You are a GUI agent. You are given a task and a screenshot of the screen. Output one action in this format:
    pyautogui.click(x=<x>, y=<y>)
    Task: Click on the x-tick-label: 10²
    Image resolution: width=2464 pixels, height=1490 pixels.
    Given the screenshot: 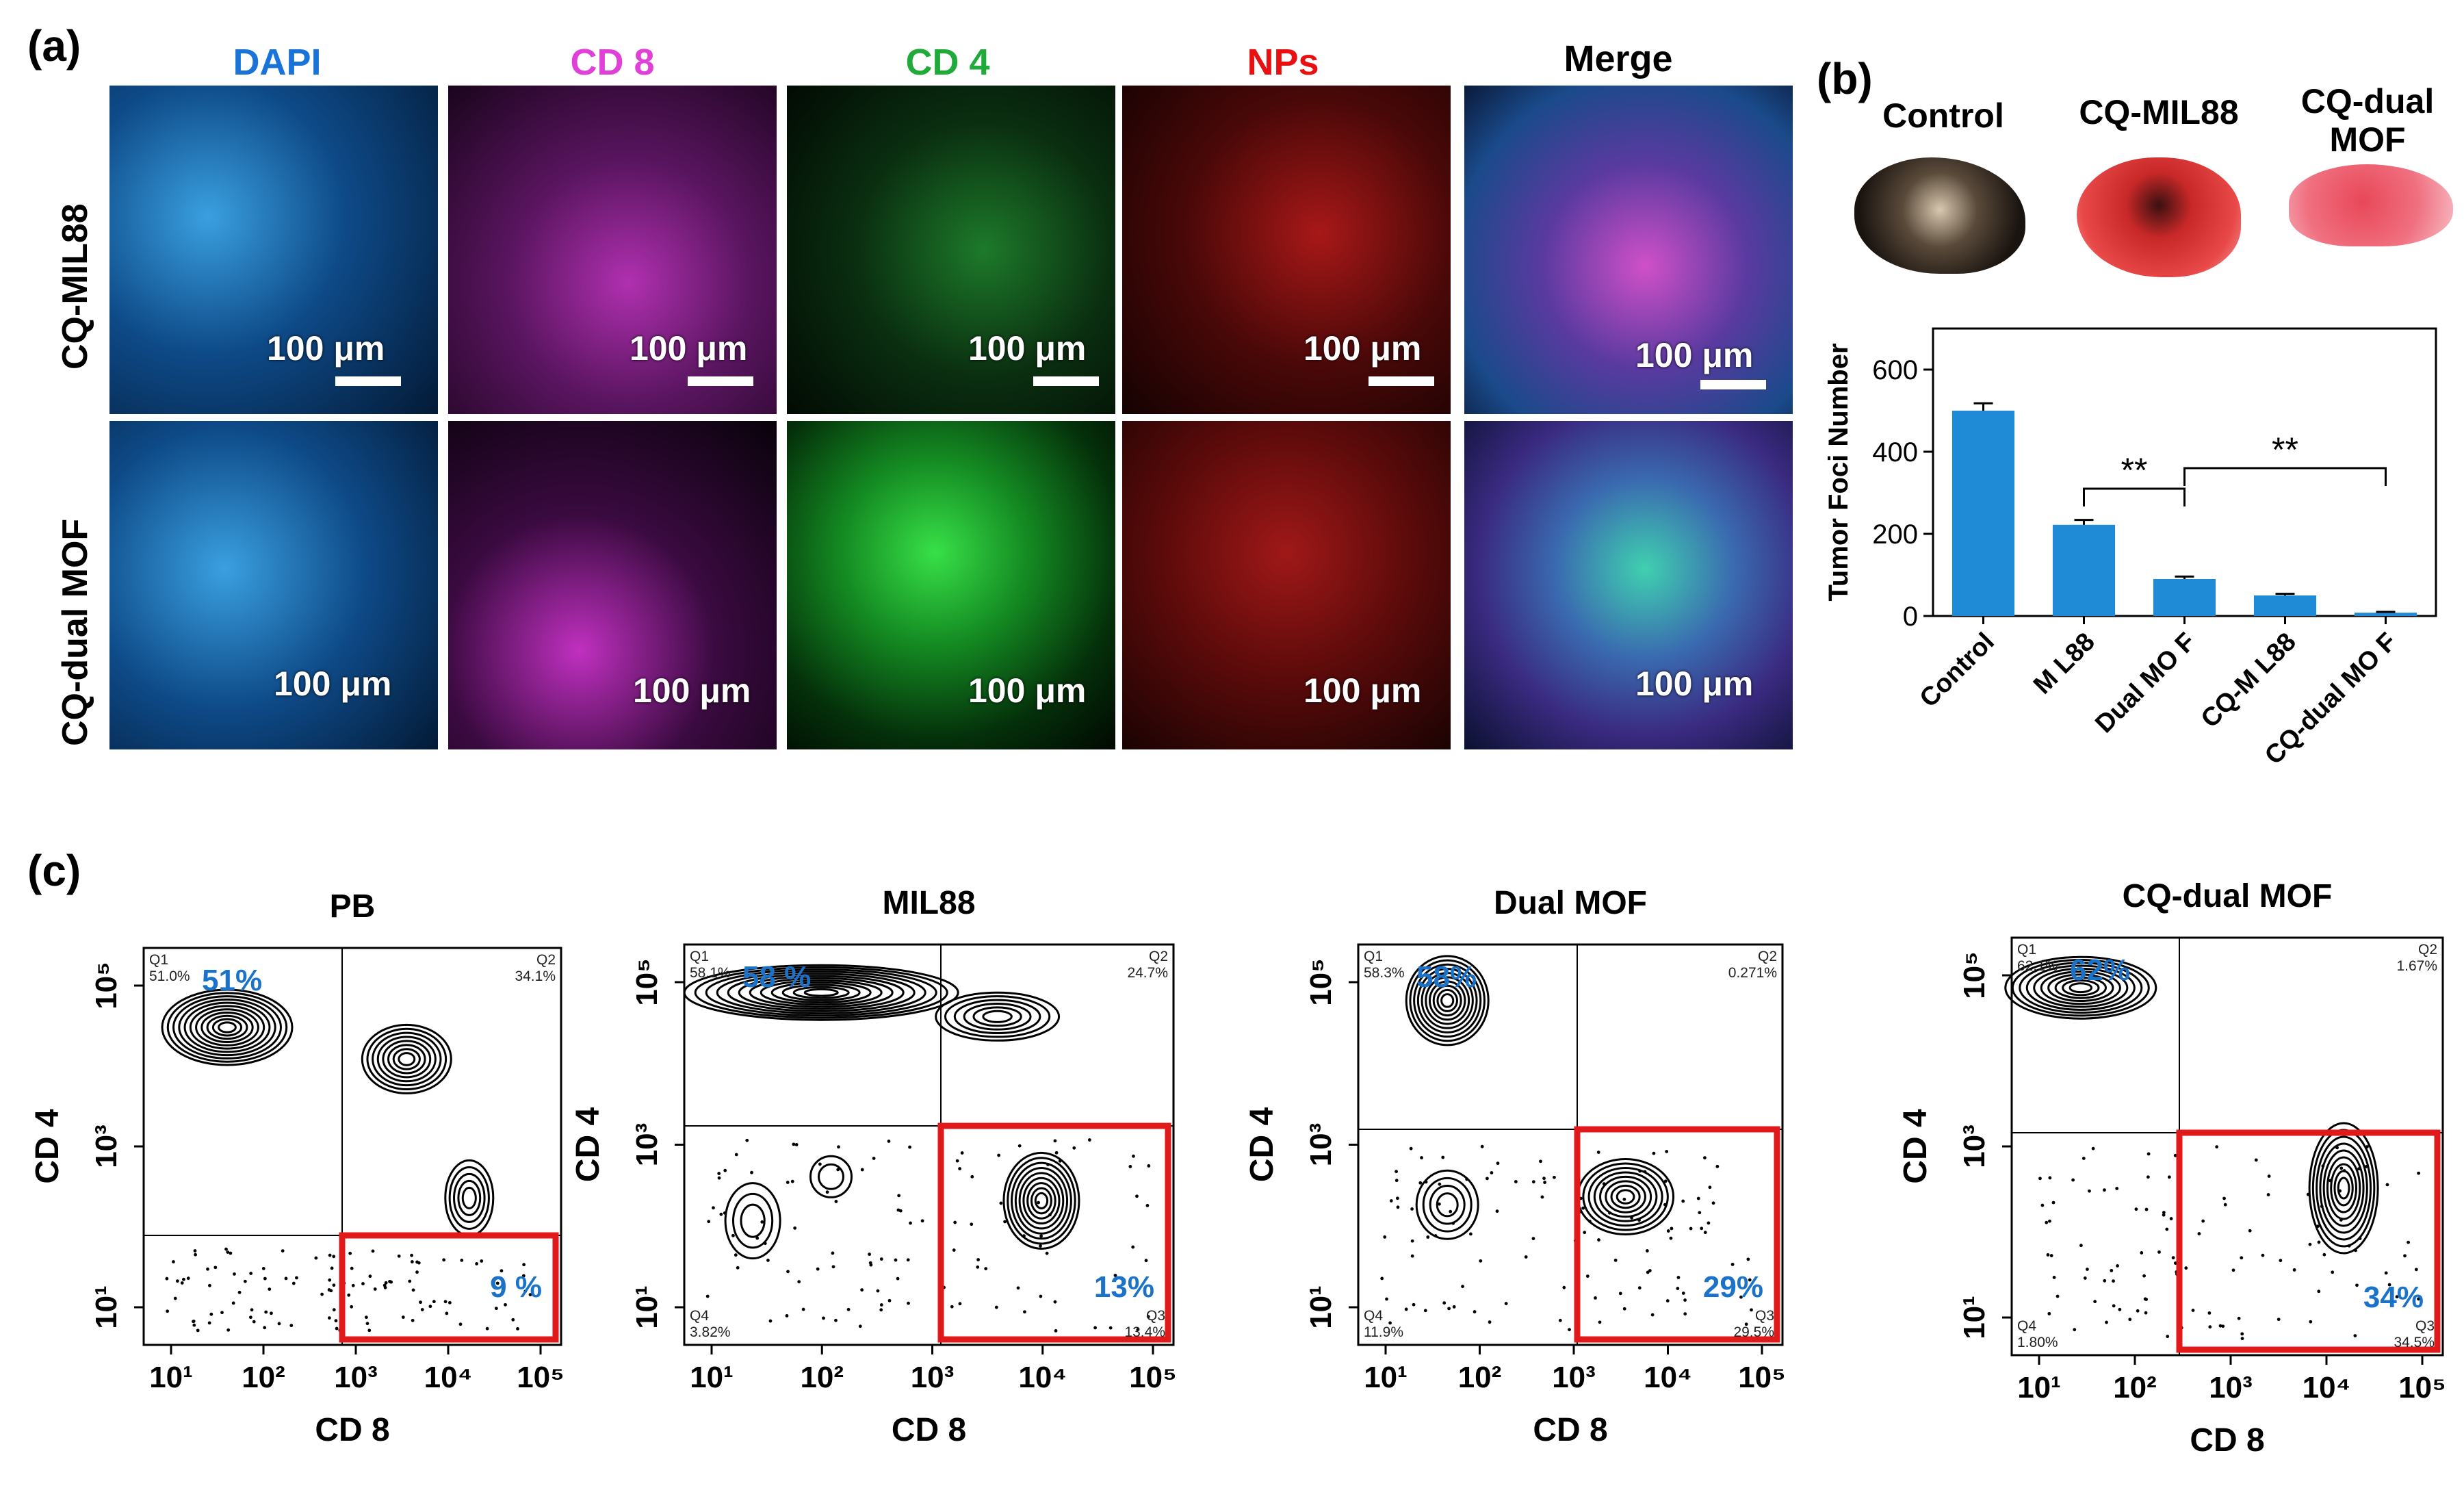 What is the action you would take?
    pyautogui.click(x=2135, y=1387)
    